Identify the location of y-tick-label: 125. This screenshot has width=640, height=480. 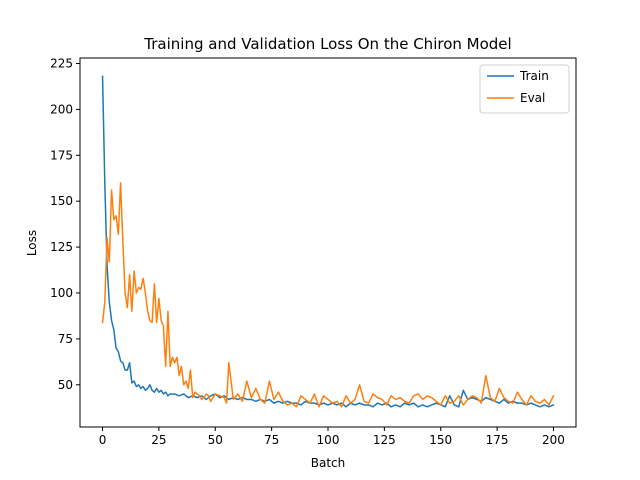
(61, 247).